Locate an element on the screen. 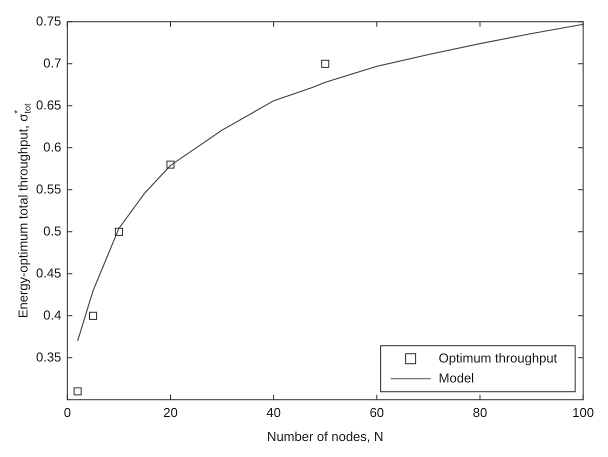  legend-label: Optimum throughput is located at coordinates (498, 358).